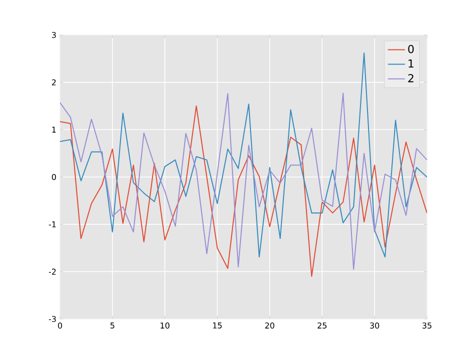 This screenshot has height=355, width=474. What do you see at coordinates (322, 325) in the screenshot?
I see `x-tick-label: 25` at bounding box center [322, 325].